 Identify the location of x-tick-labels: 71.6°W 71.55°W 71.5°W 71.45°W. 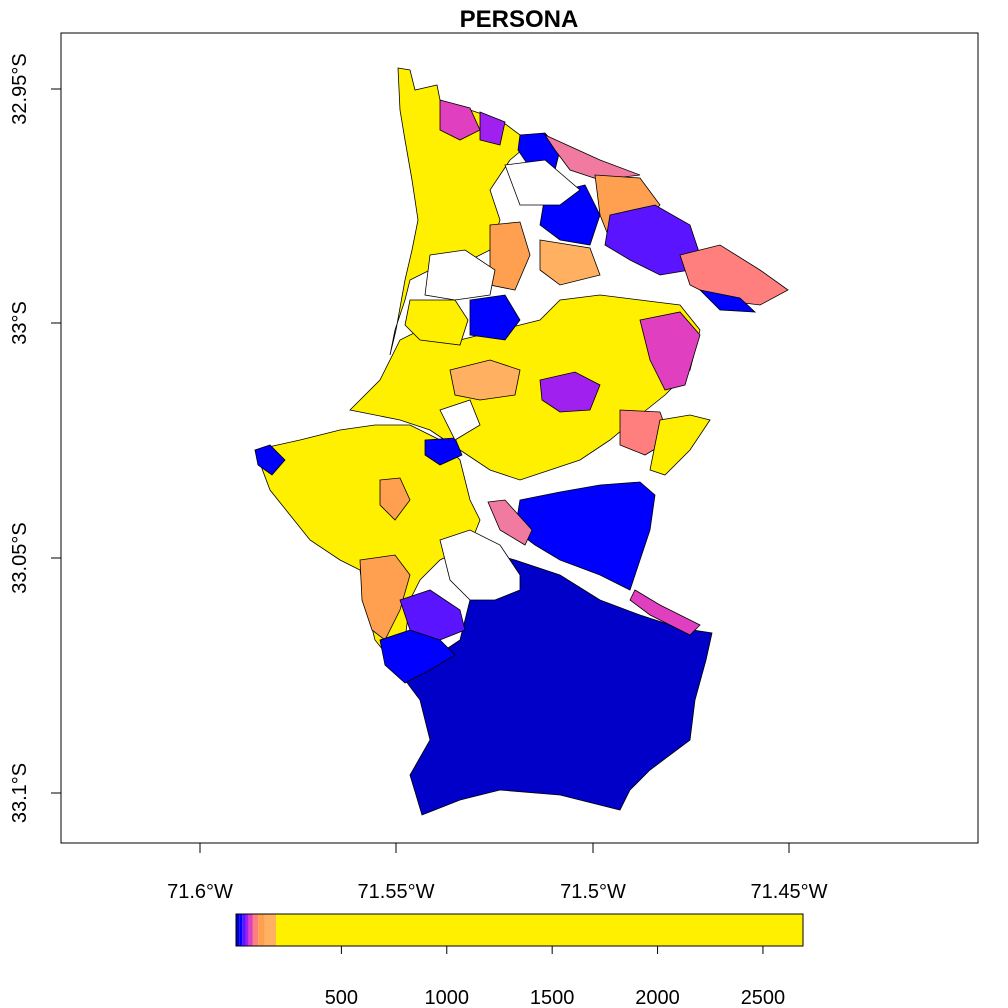
(497, 892).